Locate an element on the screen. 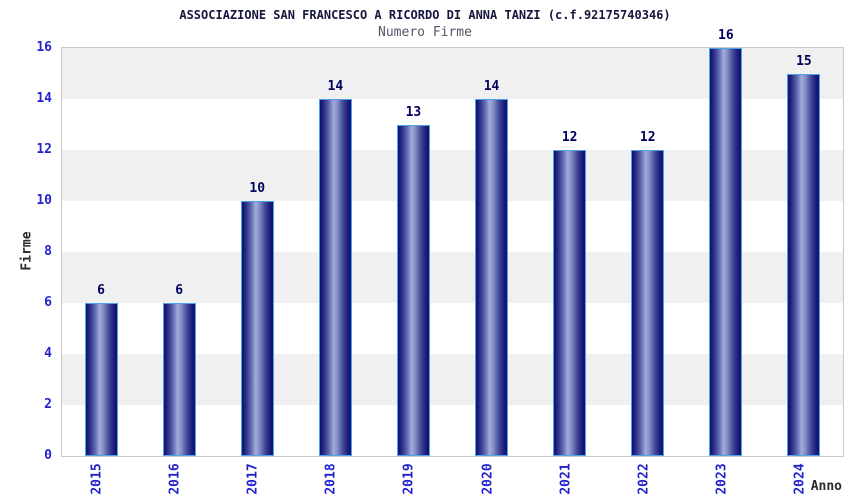 This screenshot has height=500, width=850. bar-2016 is located at coordinates (179, 379).